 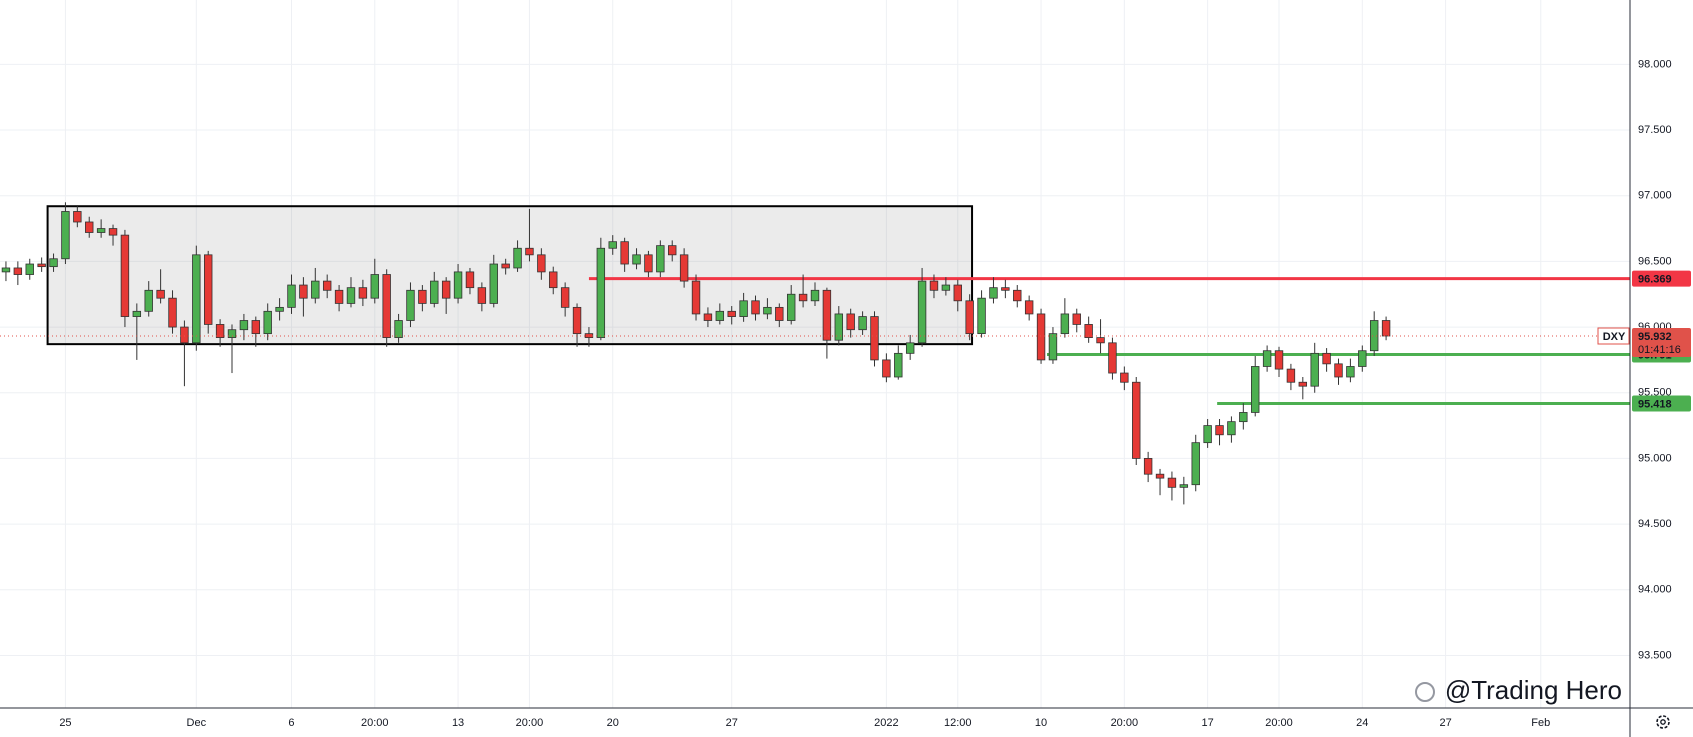 What do you see at coordinates (1362, 723) in the screenshot?
I see `x-tick-label: 24` at bounding box center [1362, 723].